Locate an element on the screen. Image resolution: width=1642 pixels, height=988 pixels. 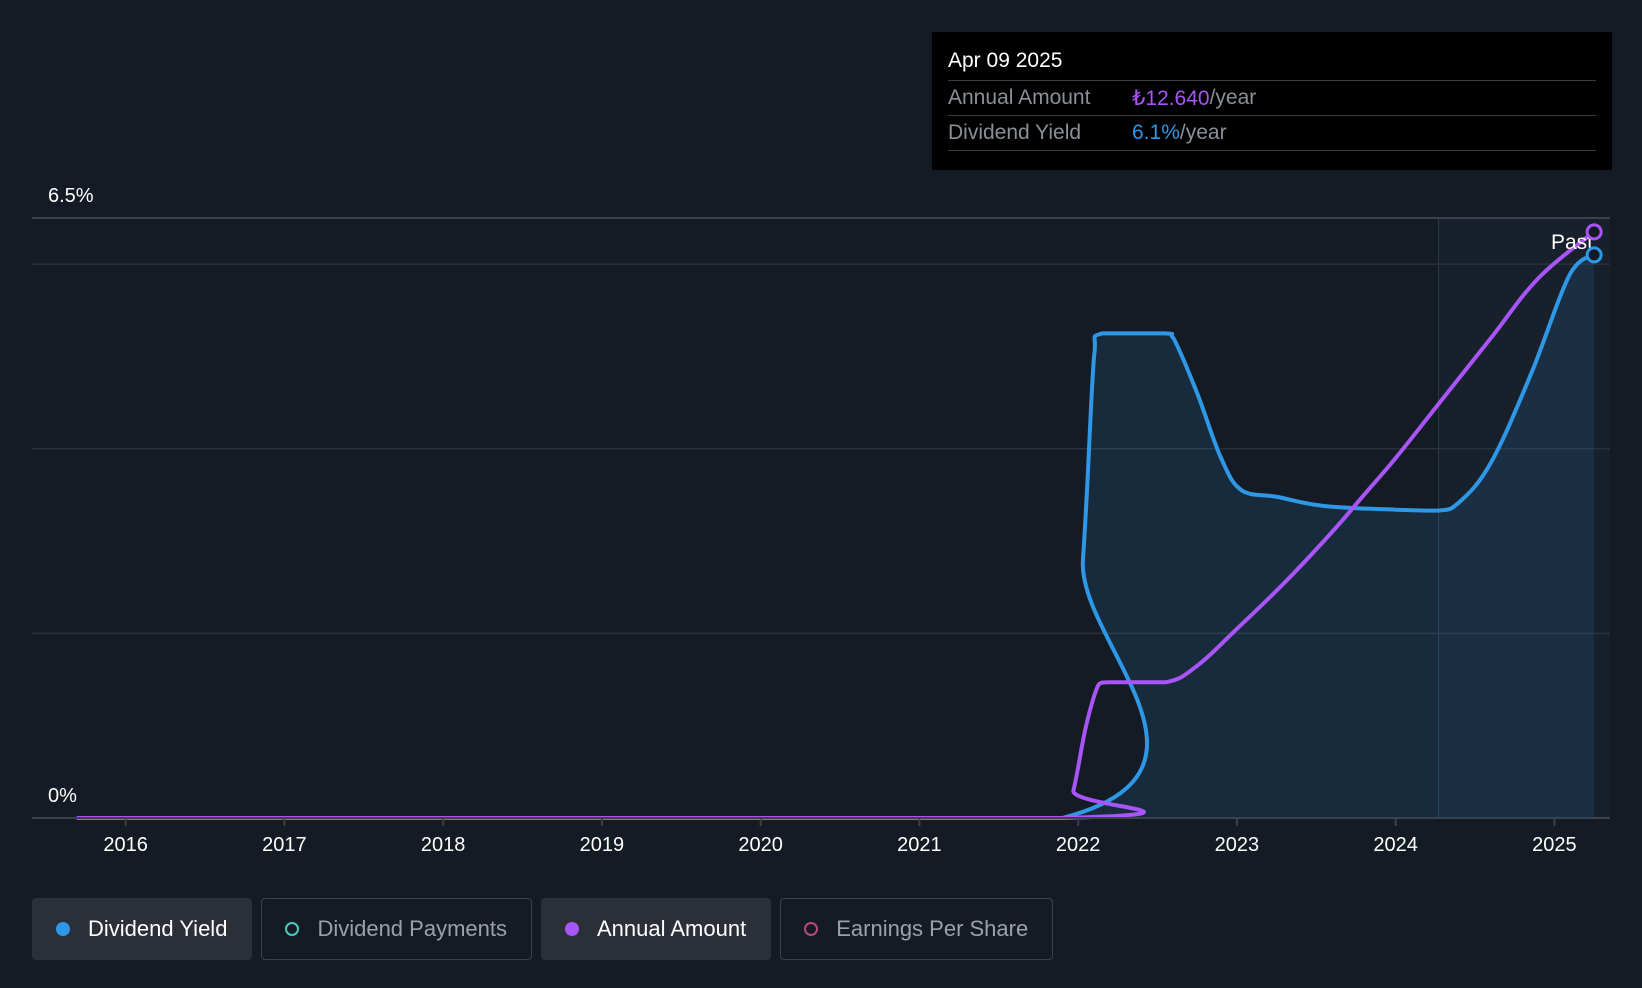
tooltip-dividend-yield-row: Dividend Yield 6.1% /year is located at coordinates (1272, 133).